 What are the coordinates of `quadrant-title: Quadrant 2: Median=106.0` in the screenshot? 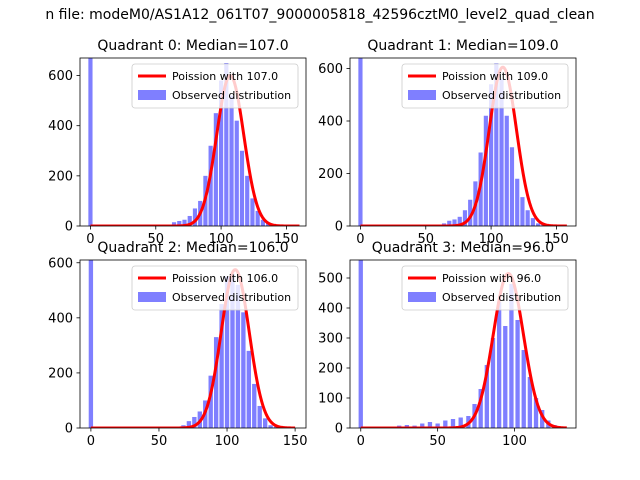 It's located at (192, 248).